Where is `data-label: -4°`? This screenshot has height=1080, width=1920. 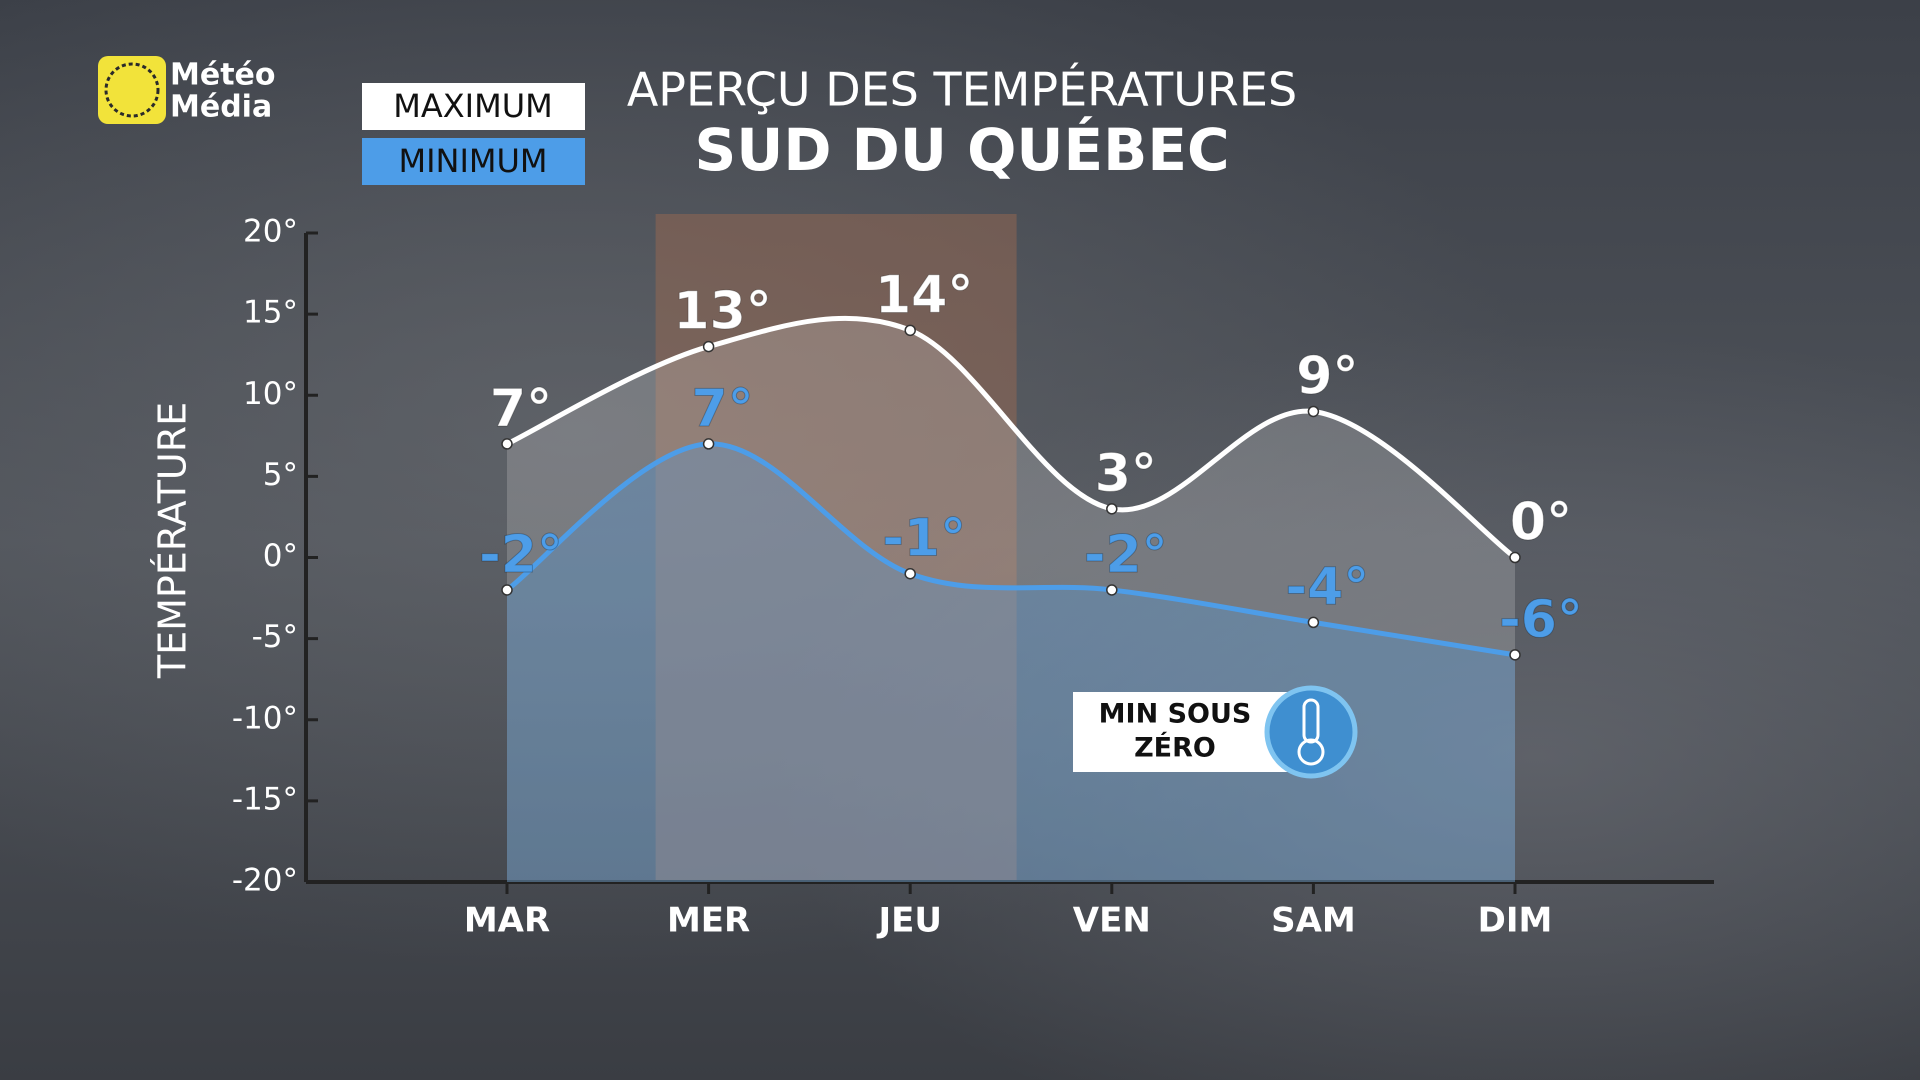
data-label: -4° is located at coordinates (1328, 587).